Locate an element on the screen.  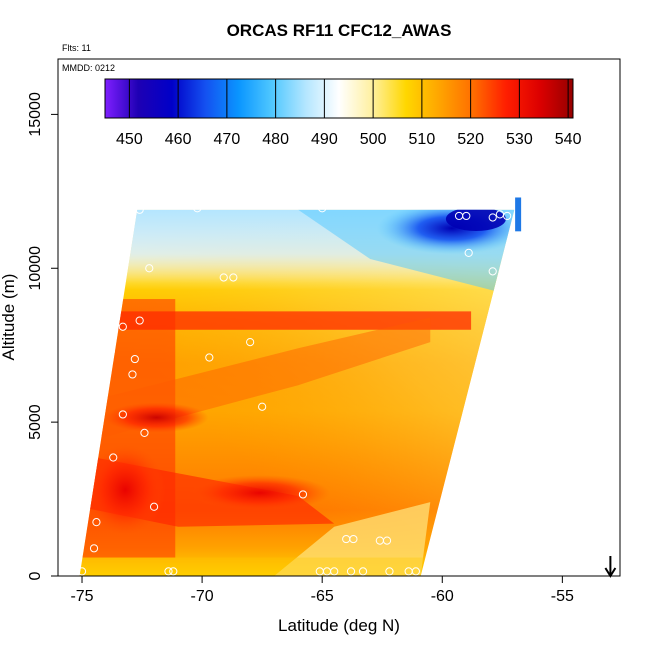
colorbar-frame is located at coordinates (339, 98).